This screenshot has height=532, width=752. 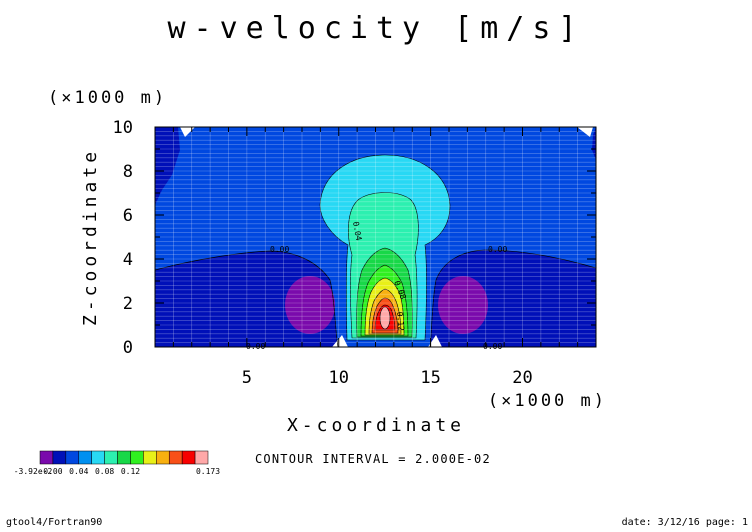 What do you see at coordinates (435, 341) in the screenshot?
I see `bottom-white-notch-right` at bounding box center [435, 341].